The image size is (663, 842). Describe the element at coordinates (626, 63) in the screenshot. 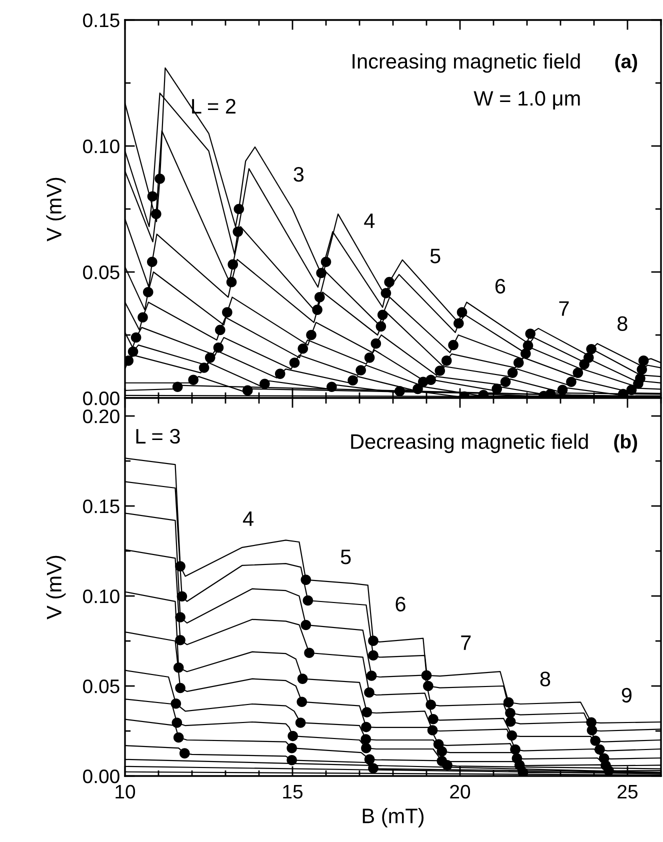

I see `annotation: (a)` at that location.